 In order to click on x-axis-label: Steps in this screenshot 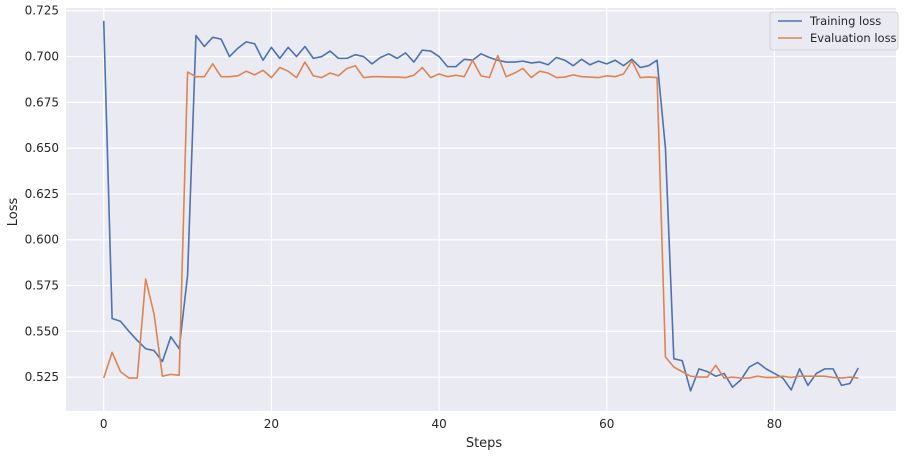, I will do `click(484, 443)`.